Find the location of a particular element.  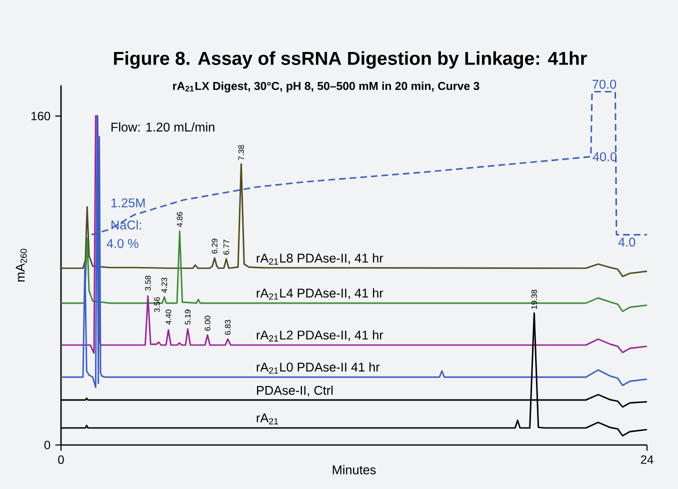

annotation: 5.19 is located at coordinates (187, 317).